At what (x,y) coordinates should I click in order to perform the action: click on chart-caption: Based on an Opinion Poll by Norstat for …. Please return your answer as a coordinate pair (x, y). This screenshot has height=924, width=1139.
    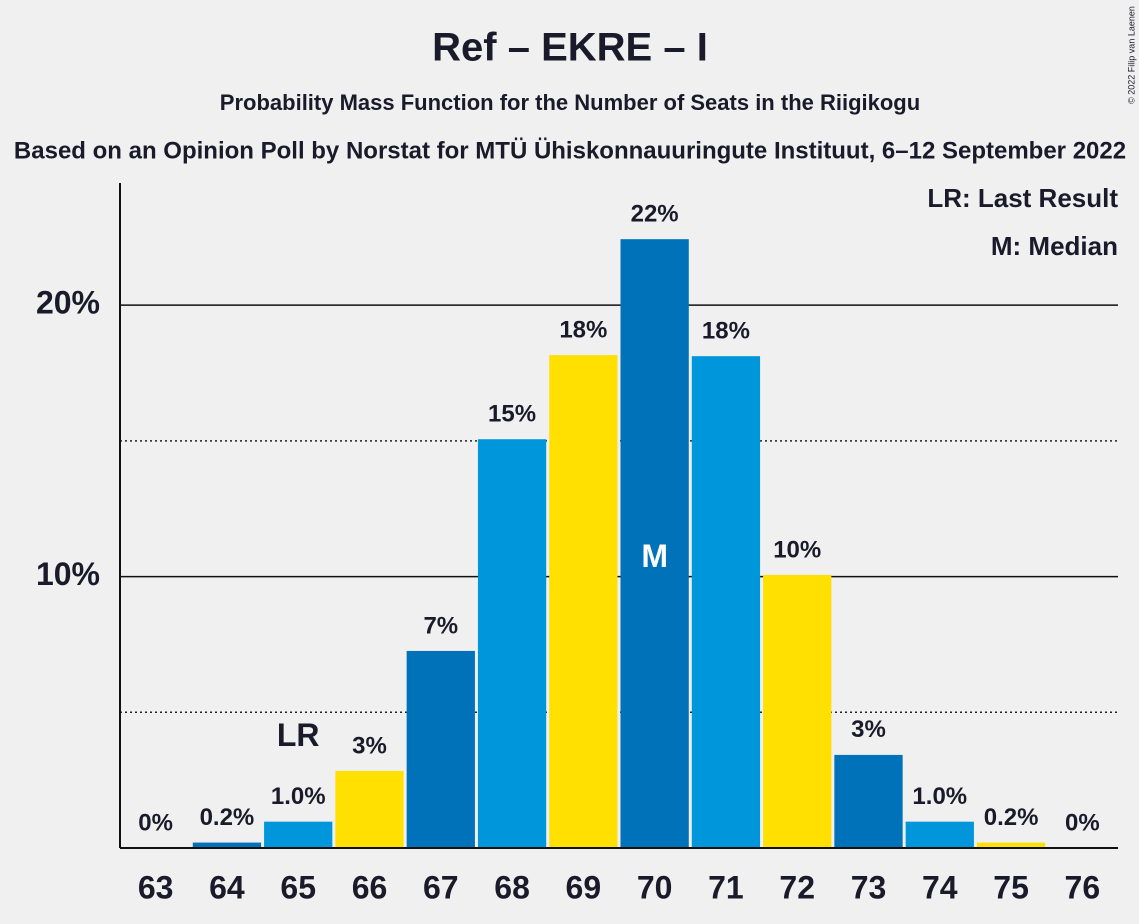
    Looking at the image, I should click on (570, 150).